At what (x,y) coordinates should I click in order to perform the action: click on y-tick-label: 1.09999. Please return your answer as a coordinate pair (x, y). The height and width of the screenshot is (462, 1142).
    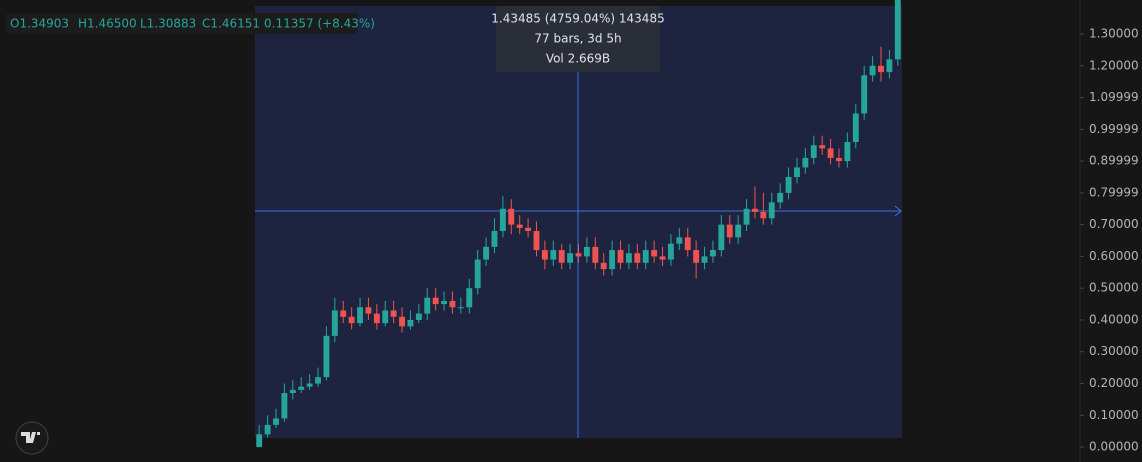
    Looking at the image, I should click on (1114, 97).